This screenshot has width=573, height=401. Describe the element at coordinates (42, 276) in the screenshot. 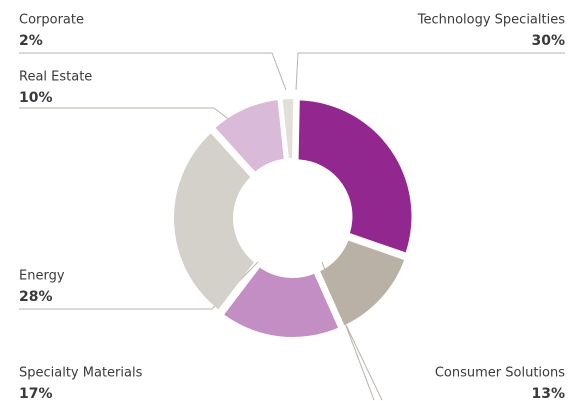

I see `category-label: Energy` at that location.